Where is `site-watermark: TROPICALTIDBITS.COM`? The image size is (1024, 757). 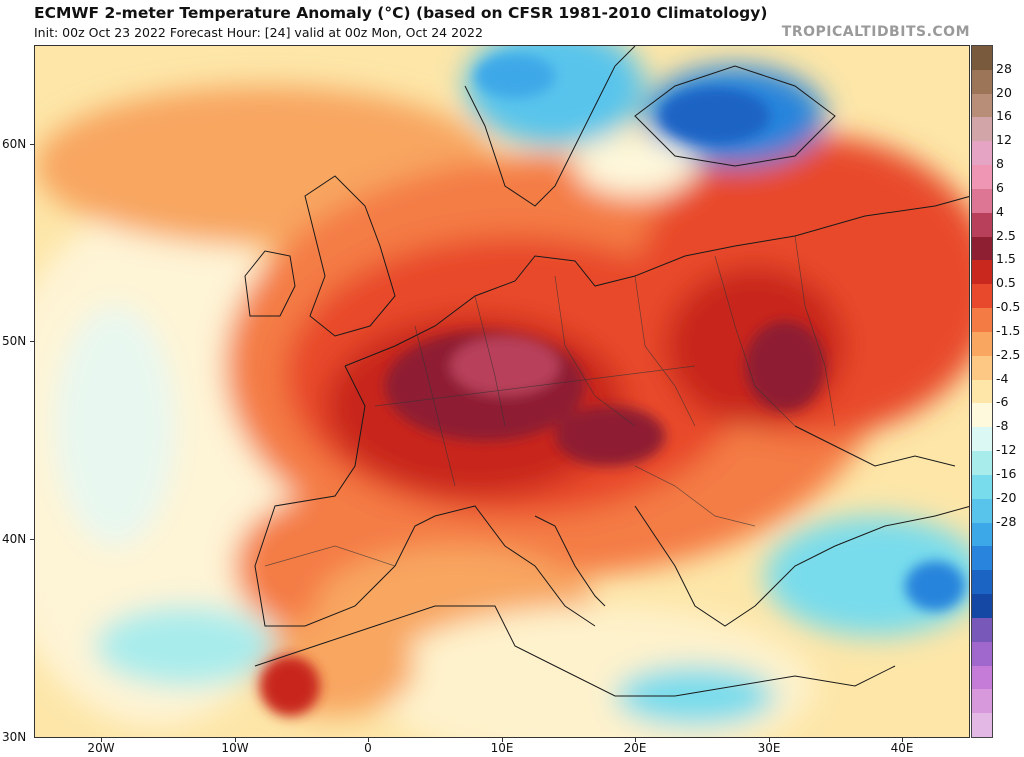
site-watermark: TROPICALTIDBITS.COM is located at coordinates (875, 32).